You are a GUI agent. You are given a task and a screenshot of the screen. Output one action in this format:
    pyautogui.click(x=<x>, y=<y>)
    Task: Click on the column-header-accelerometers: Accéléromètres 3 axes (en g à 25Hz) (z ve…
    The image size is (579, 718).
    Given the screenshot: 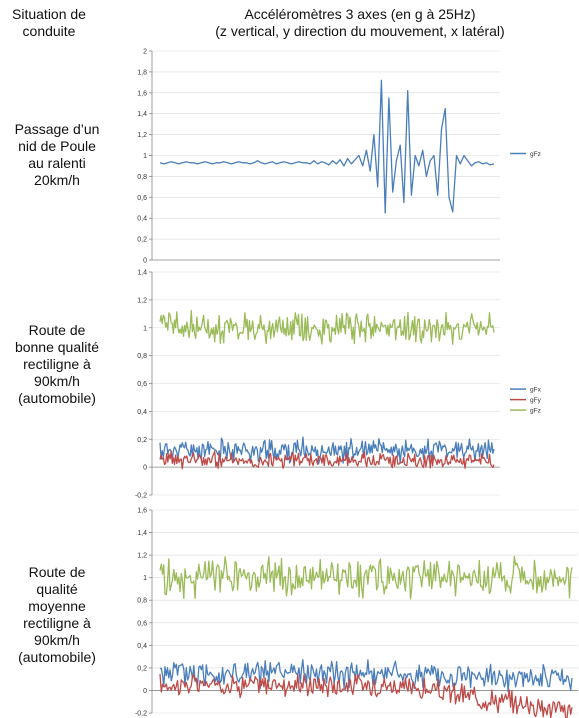 What is the action you would take?
    pyautogui.click(x=360, y=22)
    